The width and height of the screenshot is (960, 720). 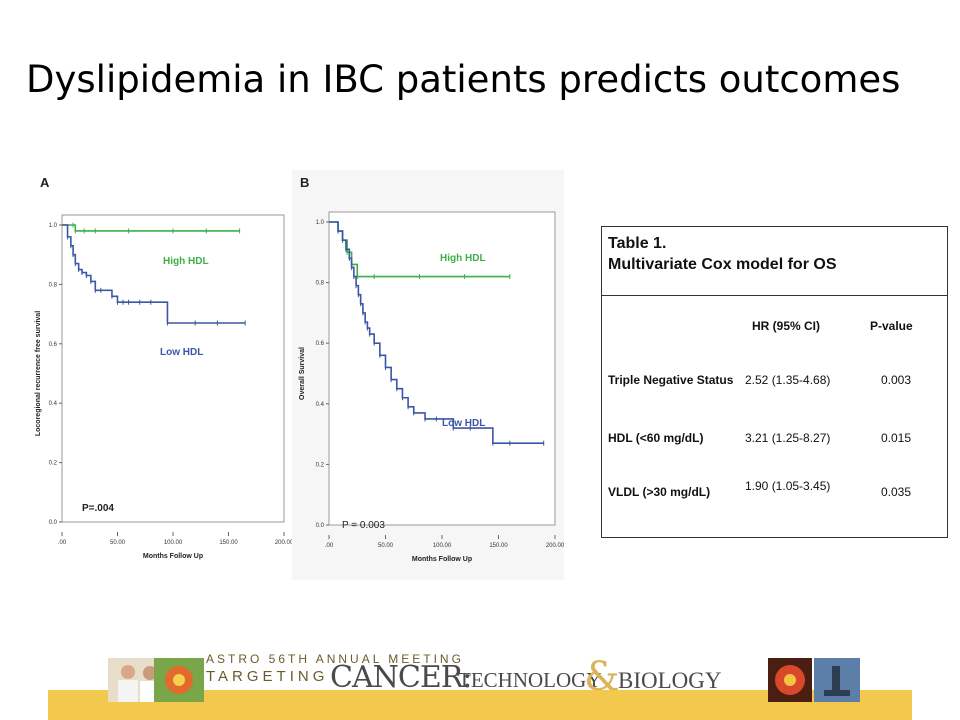 I want to click on y-axis-label: Overall Survival, so click(x=302, y=373).